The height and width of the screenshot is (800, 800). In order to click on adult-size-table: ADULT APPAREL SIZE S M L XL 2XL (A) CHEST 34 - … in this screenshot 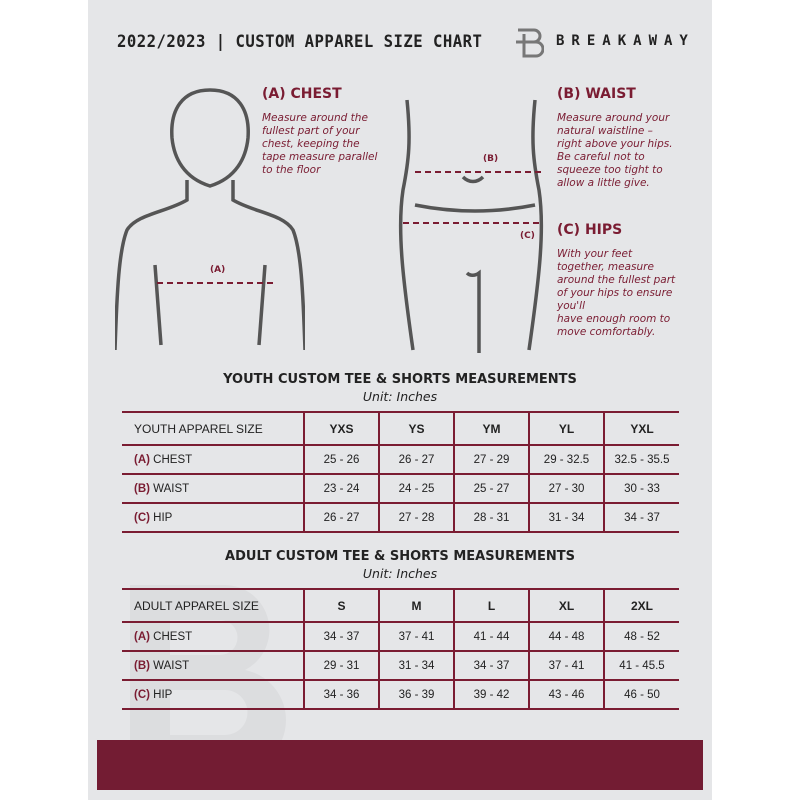, I will do `click(400, 649)`.